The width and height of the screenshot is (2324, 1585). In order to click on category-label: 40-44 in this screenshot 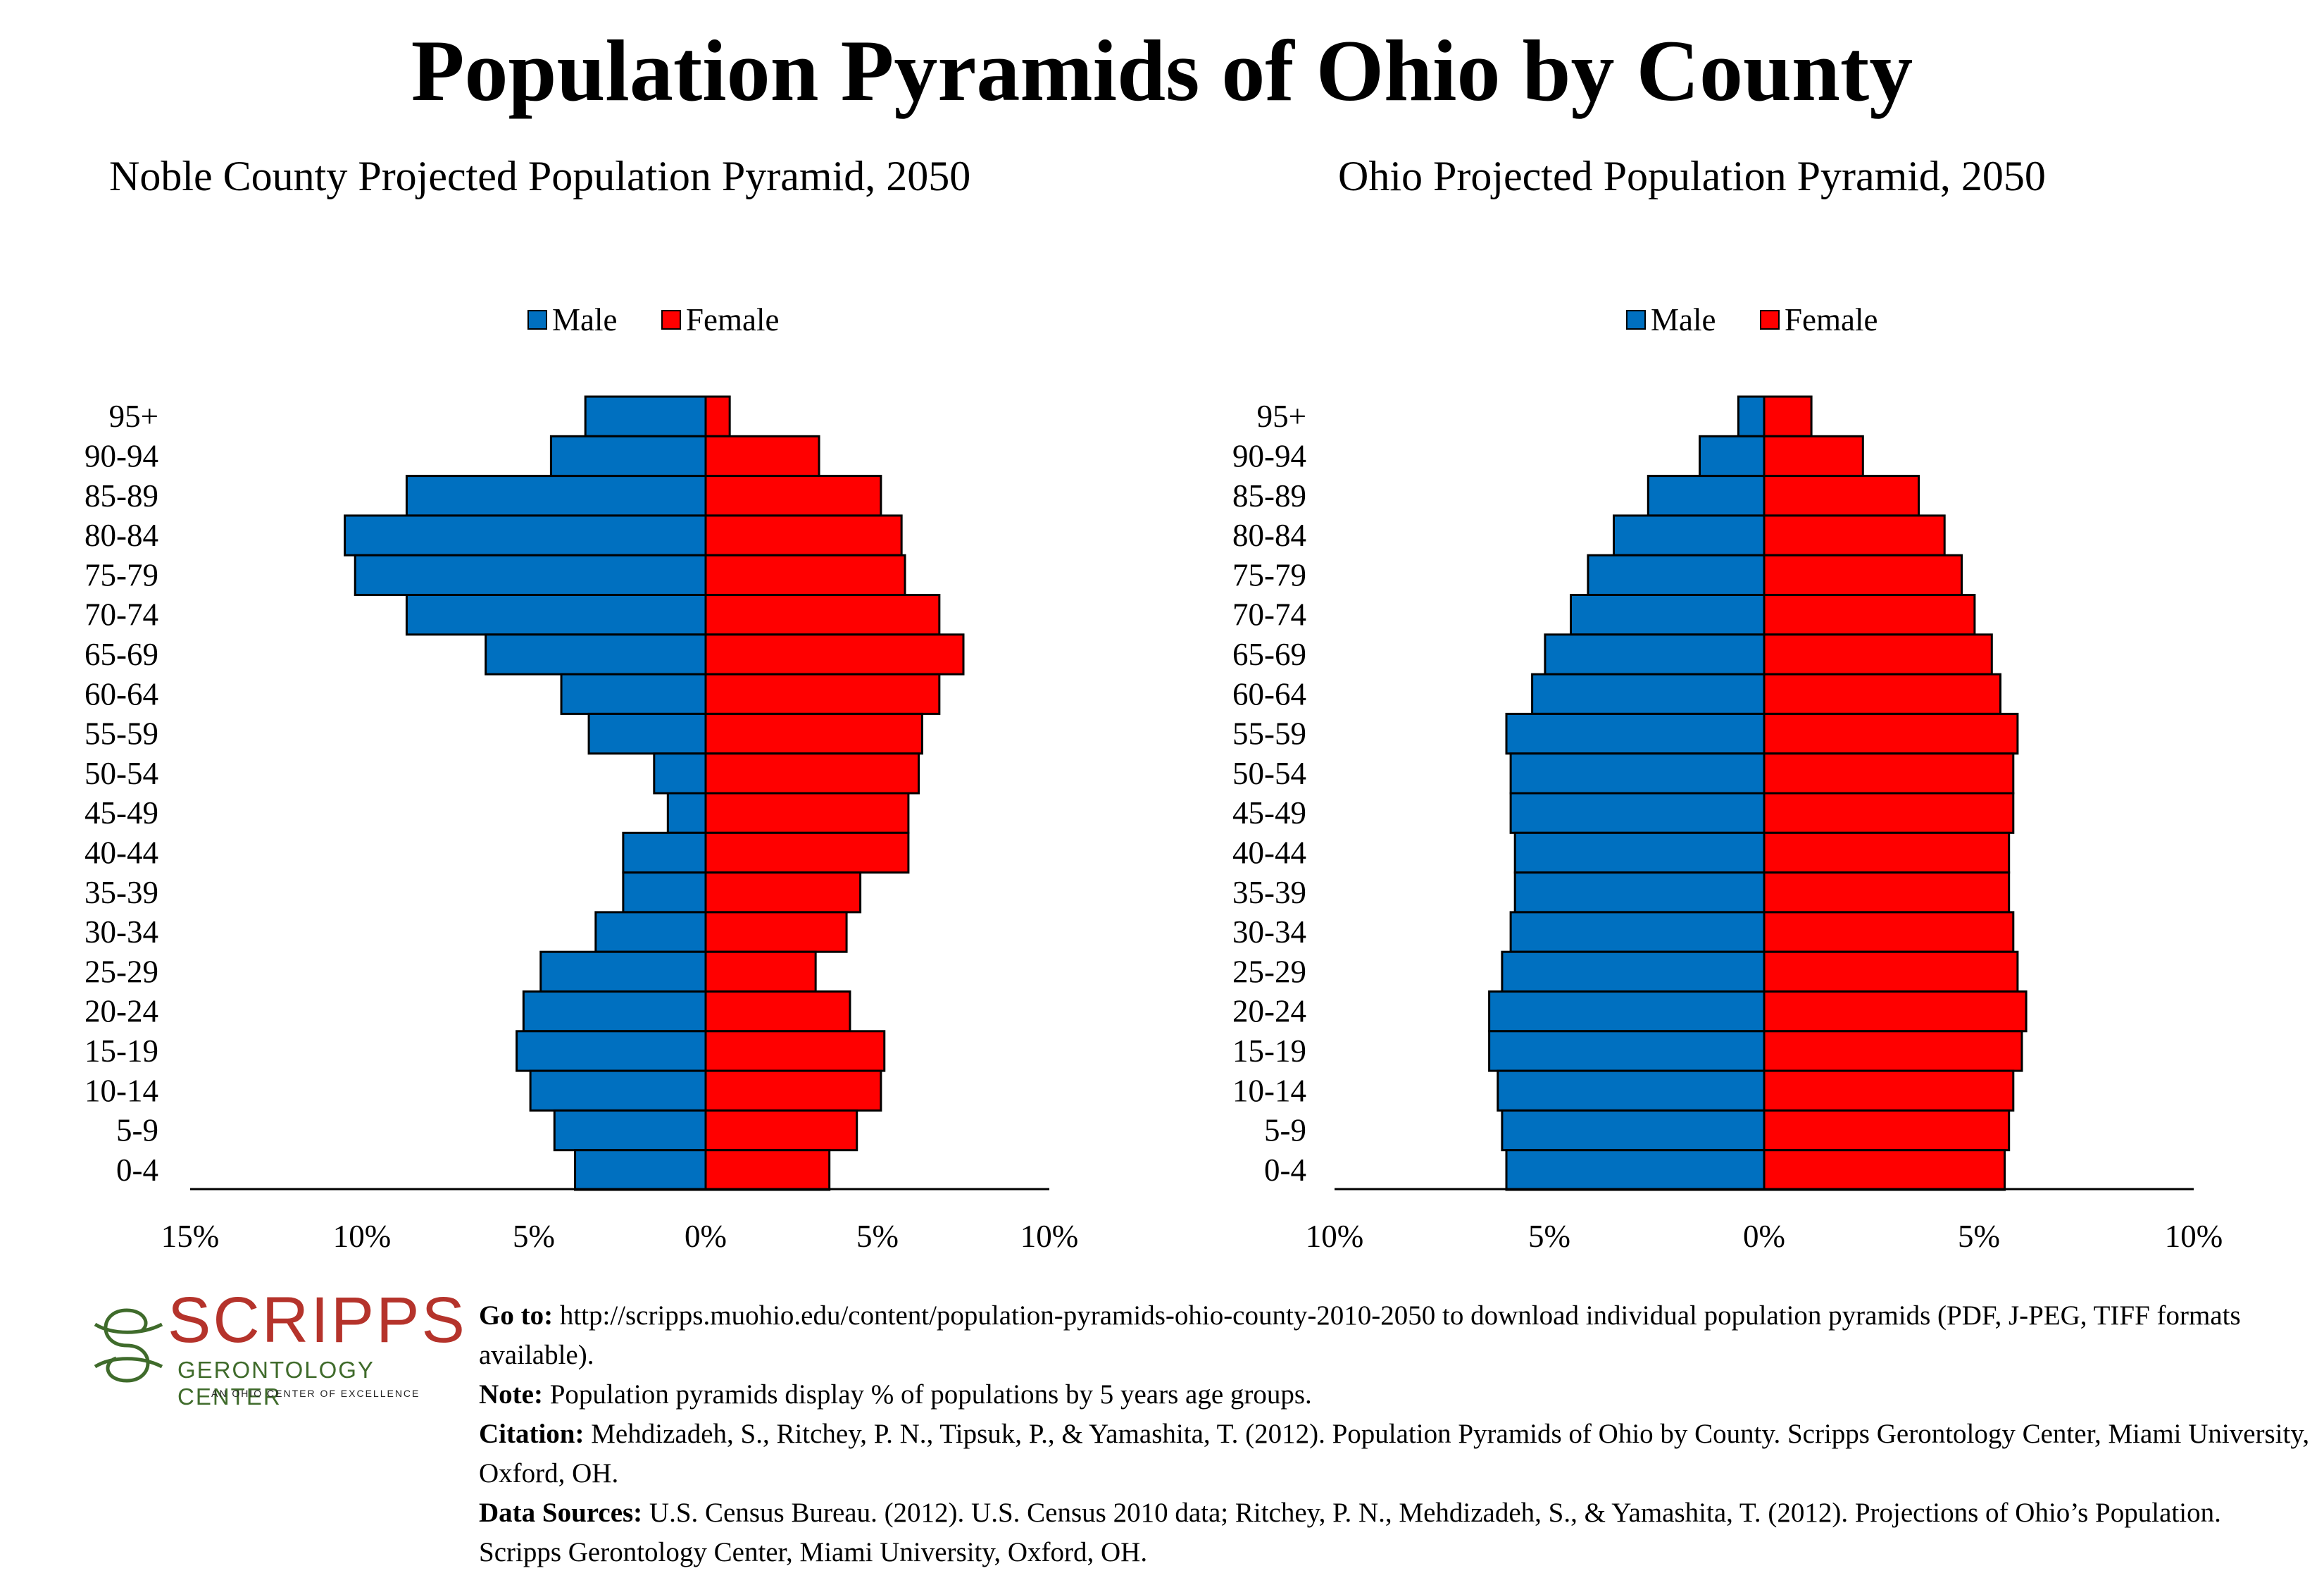, I will do `click(1269, 853)`.